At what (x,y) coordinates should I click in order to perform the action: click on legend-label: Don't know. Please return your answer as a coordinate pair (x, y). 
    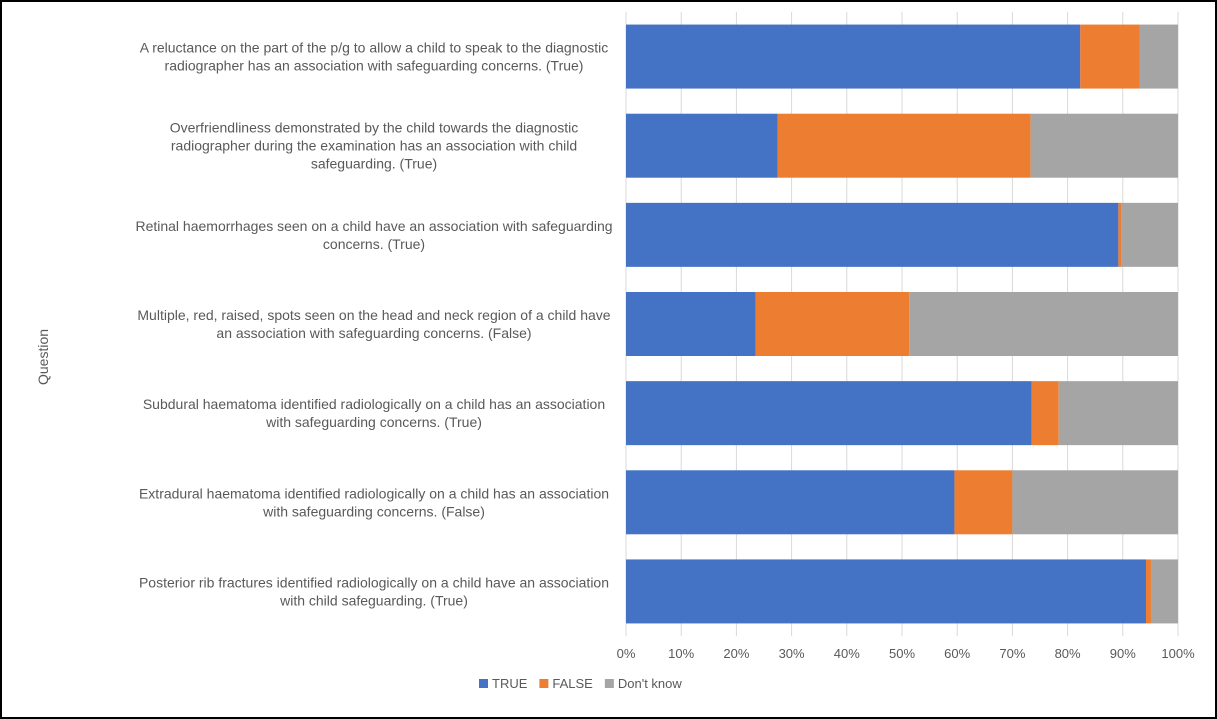
    Looking at the image, I should click on (650, 683).